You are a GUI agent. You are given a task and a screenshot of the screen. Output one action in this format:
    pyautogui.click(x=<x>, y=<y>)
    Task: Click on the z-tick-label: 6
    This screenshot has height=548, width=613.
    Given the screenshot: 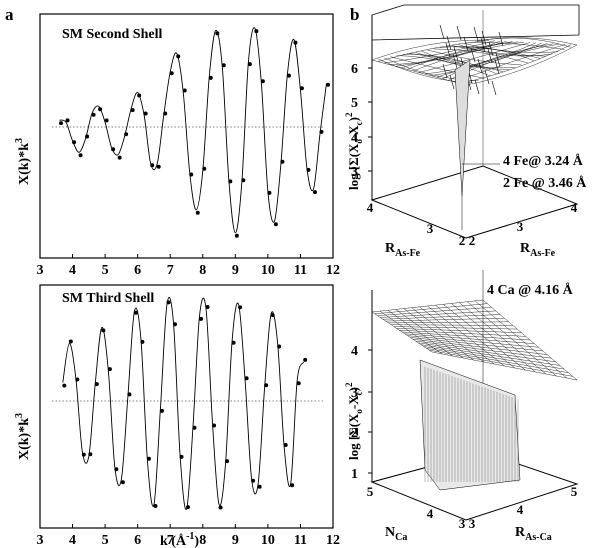 What is the action you would take?
    pyautogui.click(x=354, y=69)
    